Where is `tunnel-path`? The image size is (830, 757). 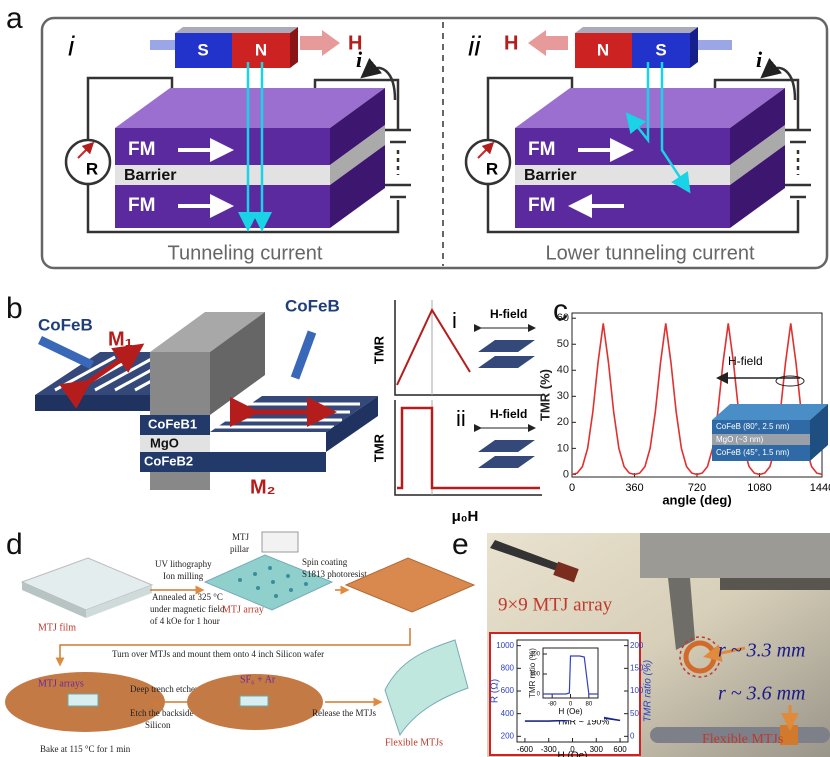 tunnel-path is located at coordinates (675, 128).